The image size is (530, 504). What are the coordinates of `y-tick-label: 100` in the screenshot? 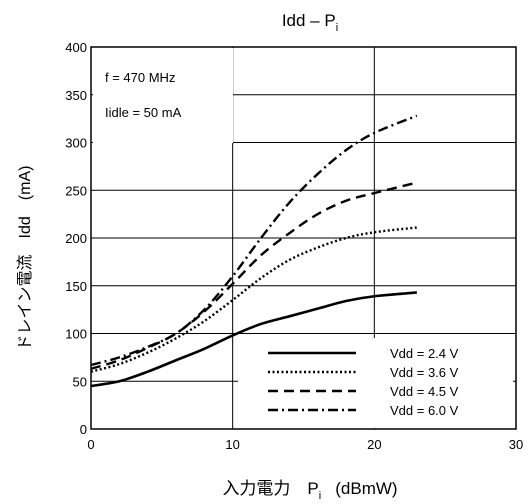 It's located at (76, 334).